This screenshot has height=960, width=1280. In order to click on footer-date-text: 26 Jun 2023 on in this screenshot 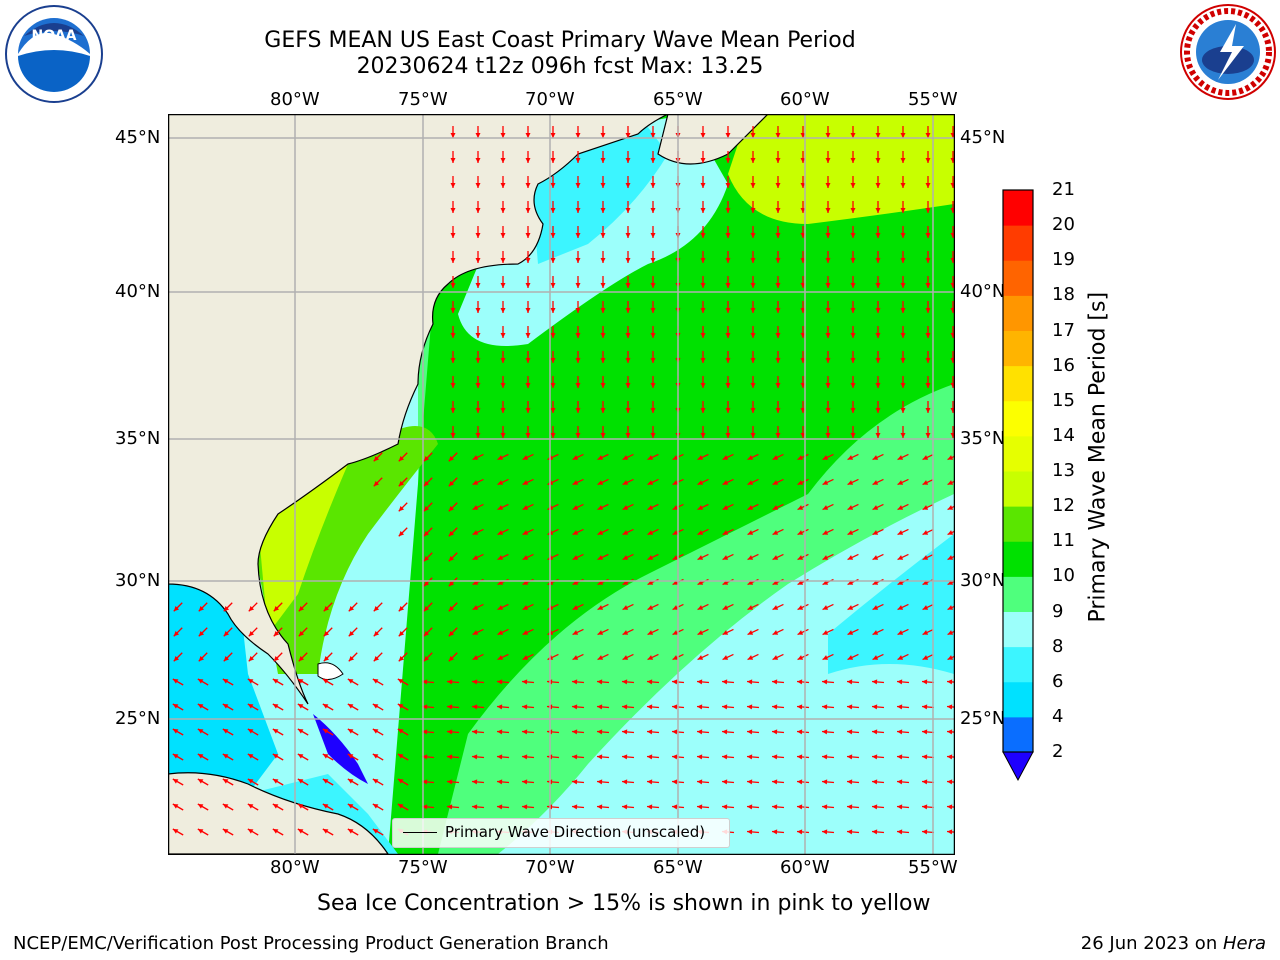, I will do `click(1151, 943)`.